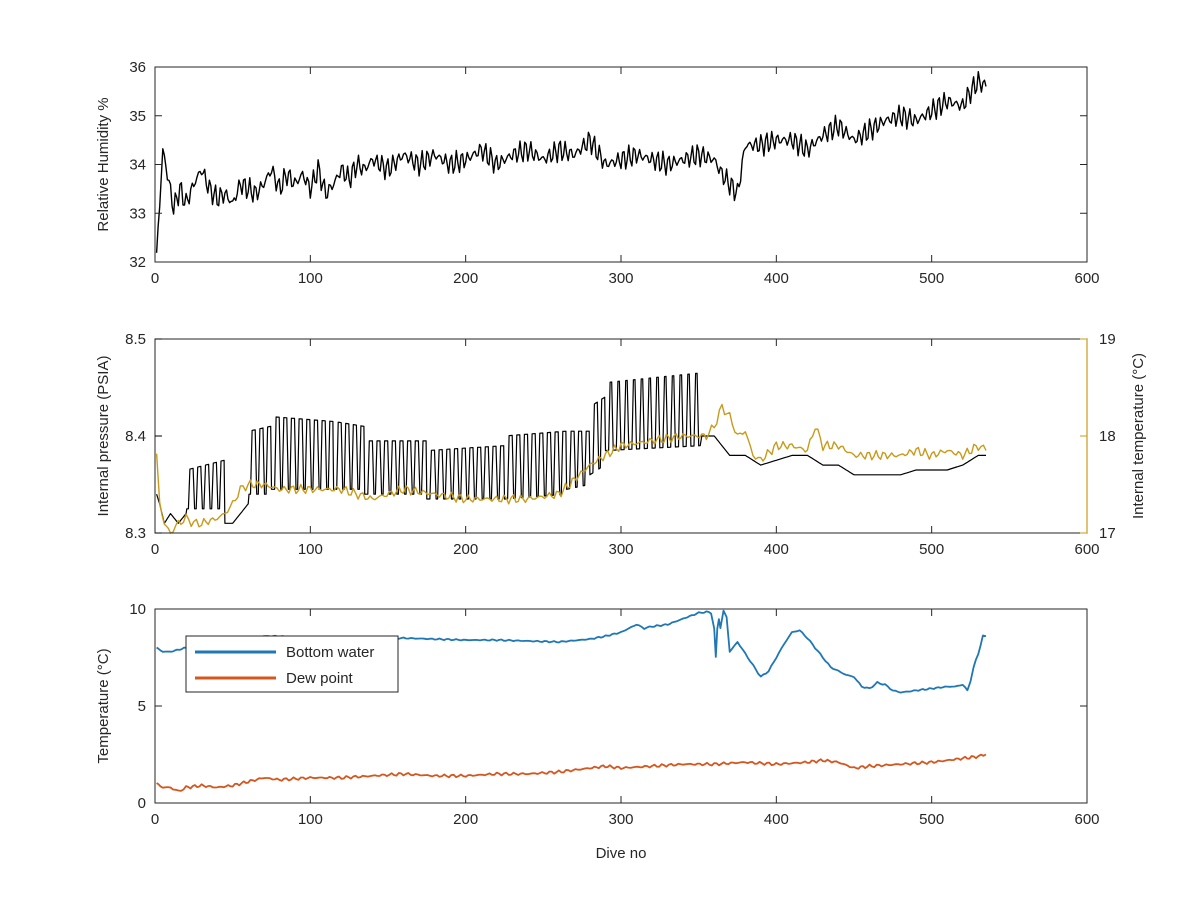  I want to click on y-tick-label: 10, so click(137, 609).